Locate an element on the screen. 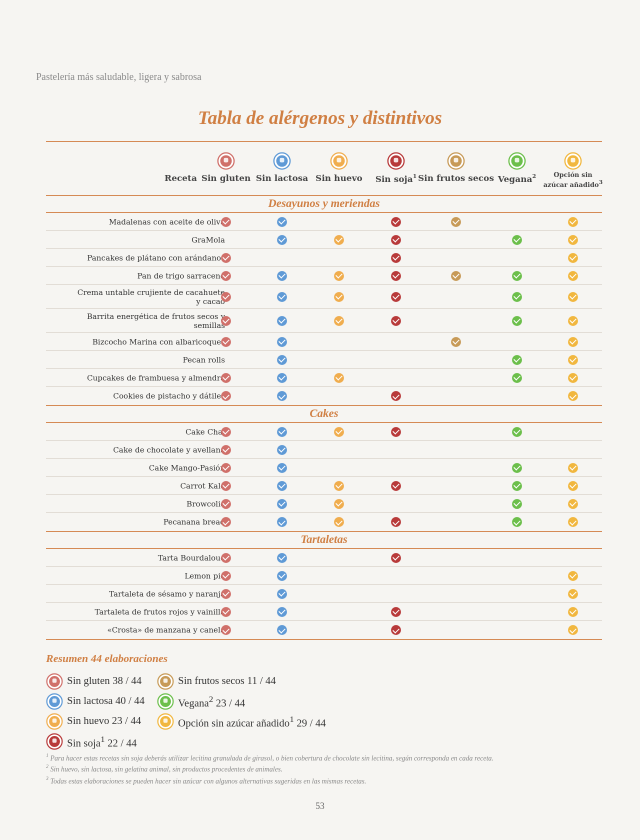  recipe-name: «Crosta» de manzana y canela is located at coordinates (166, 630).